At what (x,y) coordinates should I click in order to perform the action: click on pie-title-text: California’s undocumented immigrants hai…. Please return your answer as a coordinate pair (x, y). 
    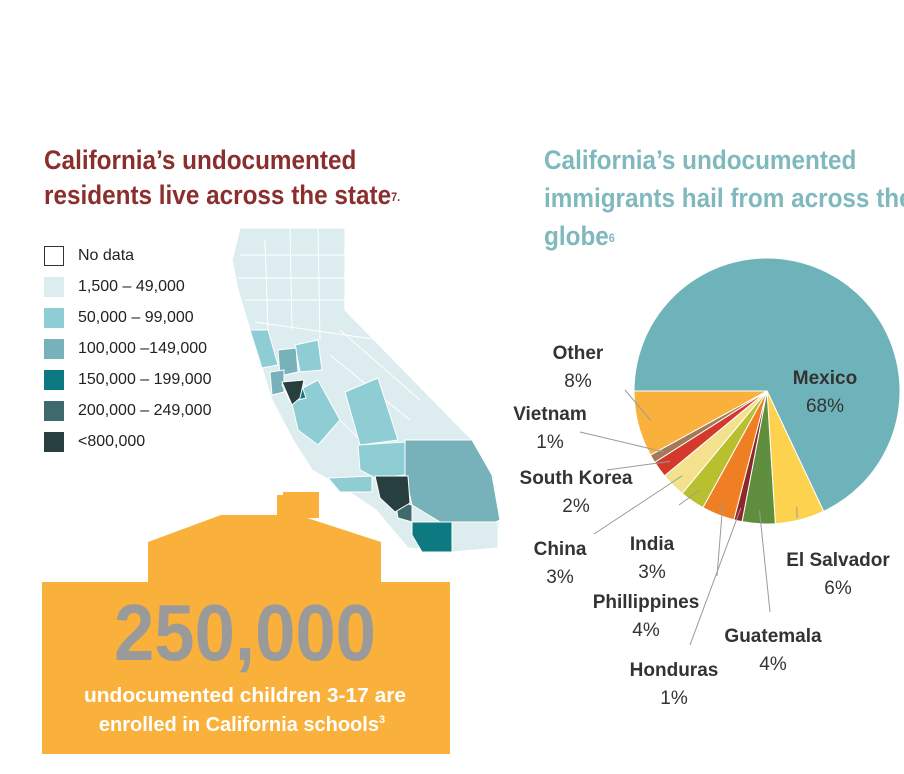
    Looking at the image, I should click on (724, 198).